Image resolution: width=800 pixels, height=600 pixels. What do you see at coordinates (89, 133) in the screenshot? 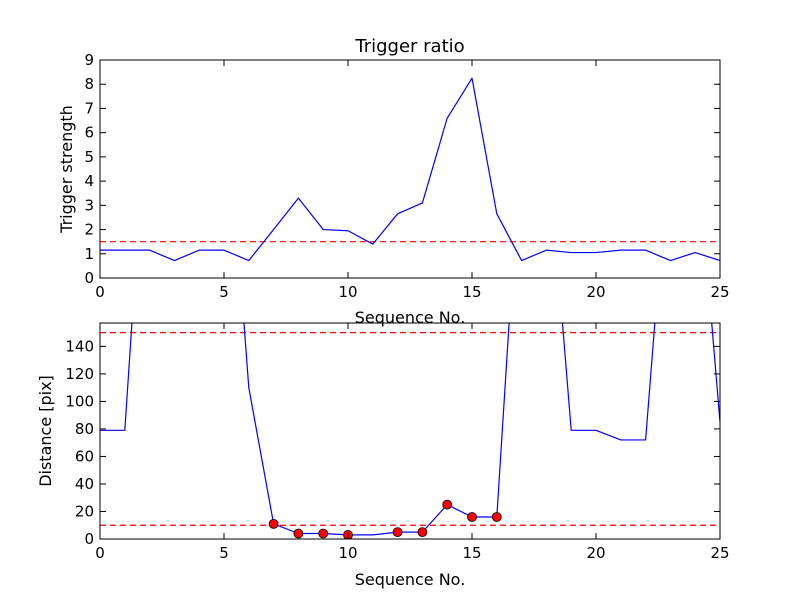
I see `y-tick-label: 6` at bounding box center [89, 133].